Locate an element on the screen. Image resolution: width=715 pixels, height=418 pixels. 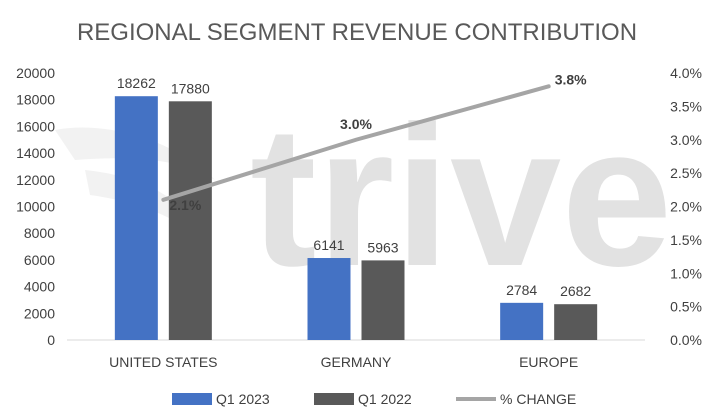
left-axis-tick: 10000 is located at coordinates (35, 207).